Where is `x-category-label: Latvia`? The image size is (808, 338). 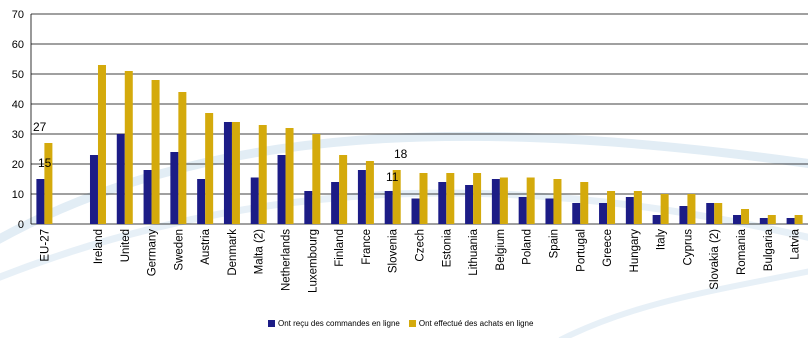
x-category-label: Latvia is located at coordinates (796, 243).